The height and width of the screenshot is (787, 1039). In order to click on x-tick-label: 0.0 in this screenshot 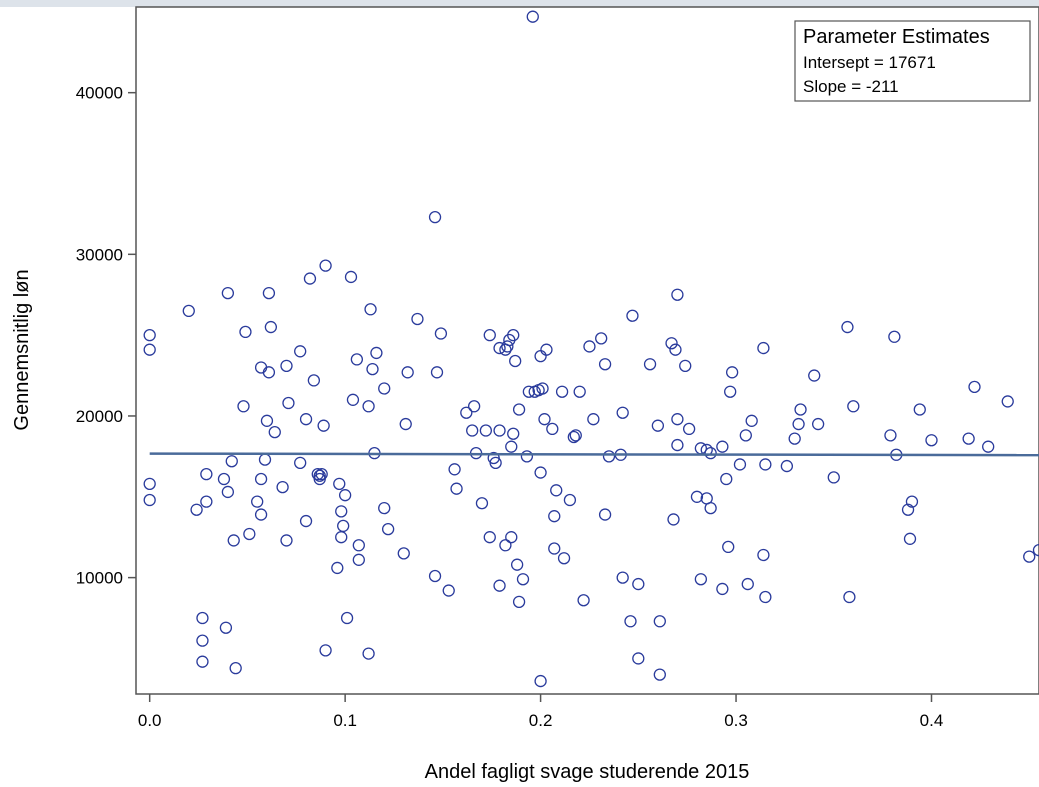, I will do `click(150, 720)`.